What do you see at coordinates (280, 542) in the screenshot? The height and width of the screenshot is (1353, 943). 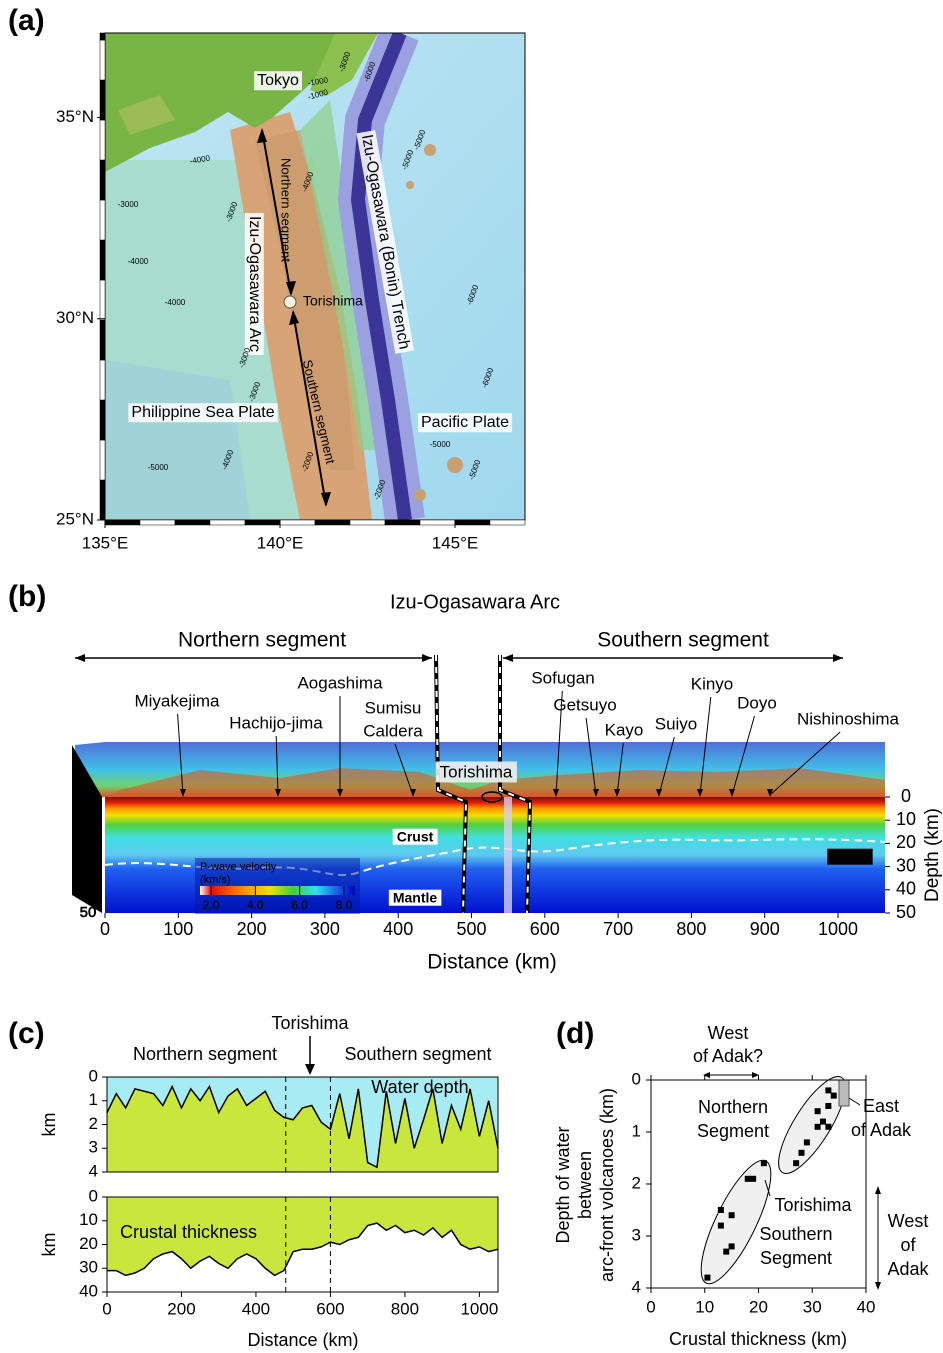 I see `x-tick-label: 140°E` at bounding box center [280, 542].